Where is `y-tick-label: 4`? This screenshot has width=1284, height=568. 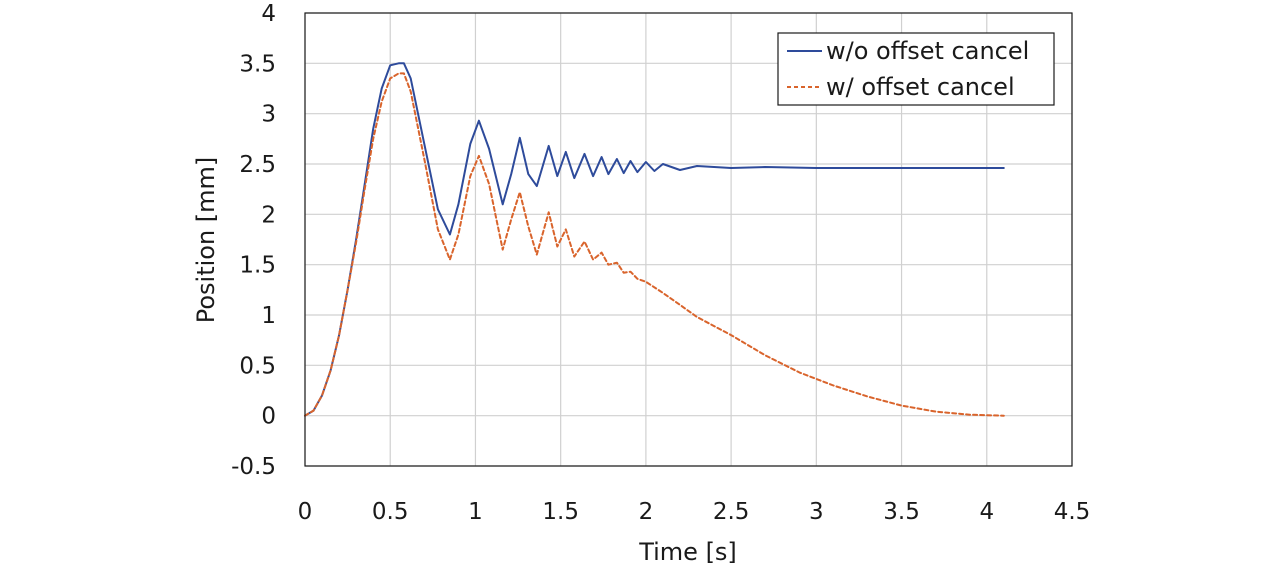
y-tick-label: 4 is located at coordinates (268, 14).